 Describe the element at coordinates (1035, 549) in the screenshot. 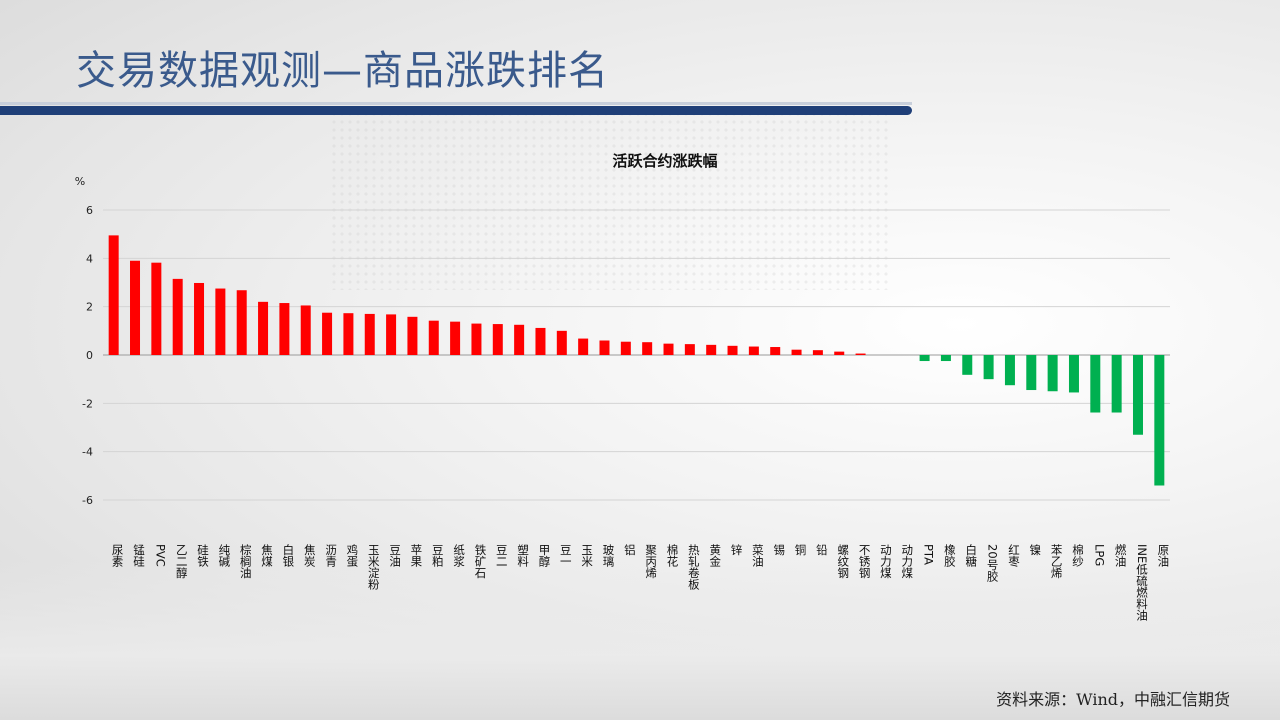

I see `category-label: 镍` at that location.